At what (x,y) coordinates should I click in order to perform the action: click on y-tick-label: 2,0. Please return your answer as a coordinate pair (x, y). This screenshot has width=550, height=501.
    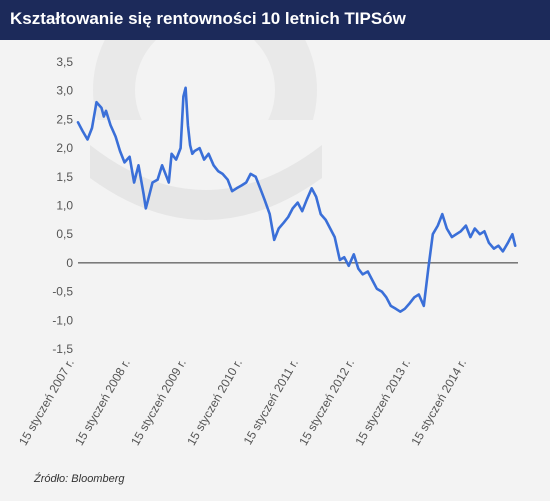
    Looking at the image, I should click on (64, 148).